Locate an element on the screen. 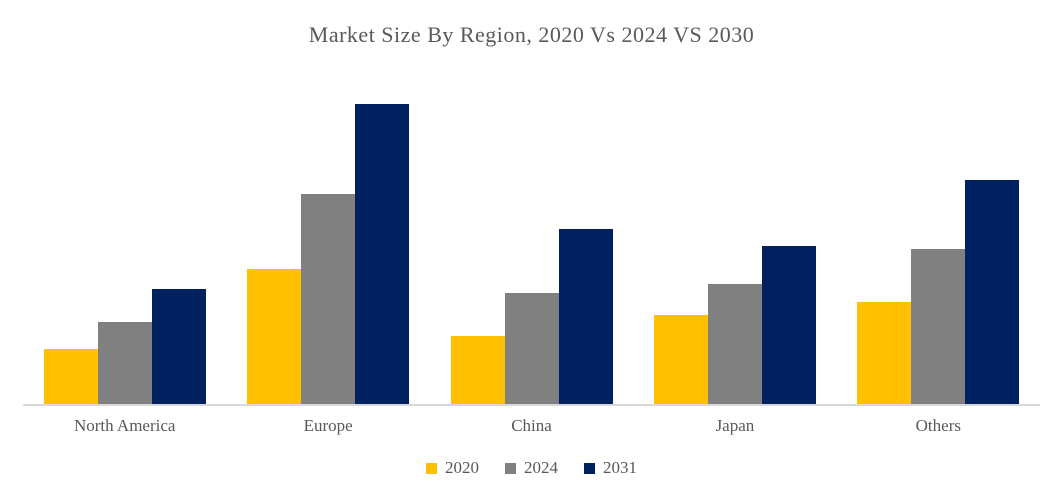 This screenshot has height=502, width=1063. bar-2024-china is located at coordinates (531, 348).